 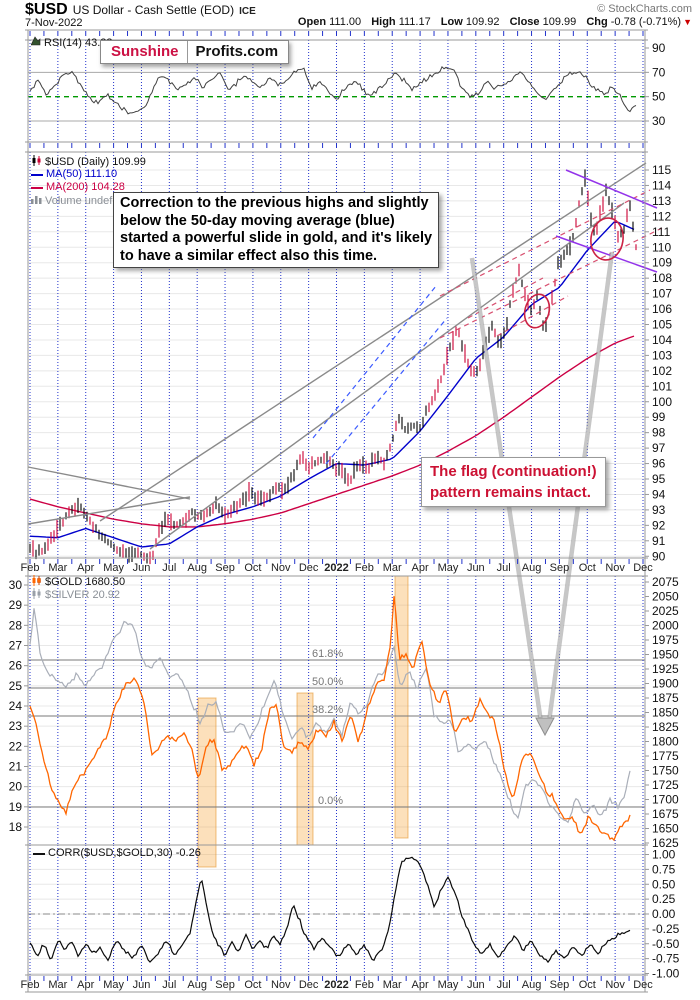 I want to click on axis-tick-label: -0.50, so click(x=666, y=944).